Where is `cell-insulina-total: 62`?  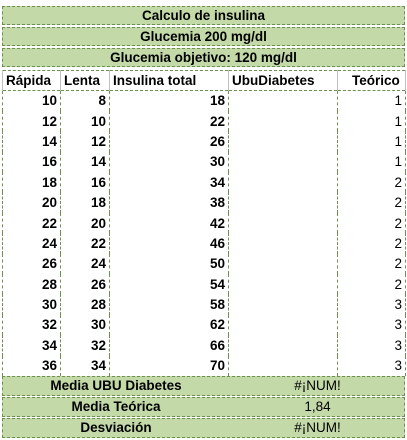 cell-insulina-total: 62 is located at coordinates (169, 325).